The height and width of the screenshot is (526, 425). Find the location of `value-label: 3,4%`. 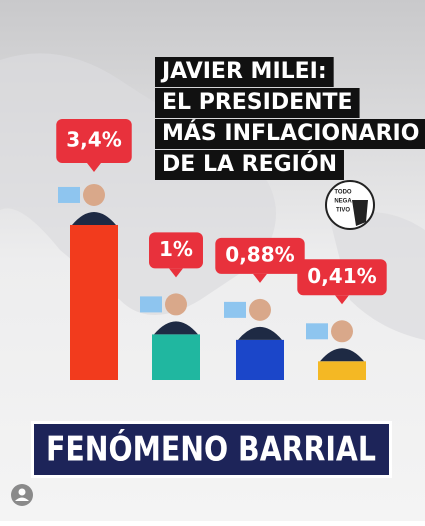

value-label: 3,4% is located at coordinates (93, 139).